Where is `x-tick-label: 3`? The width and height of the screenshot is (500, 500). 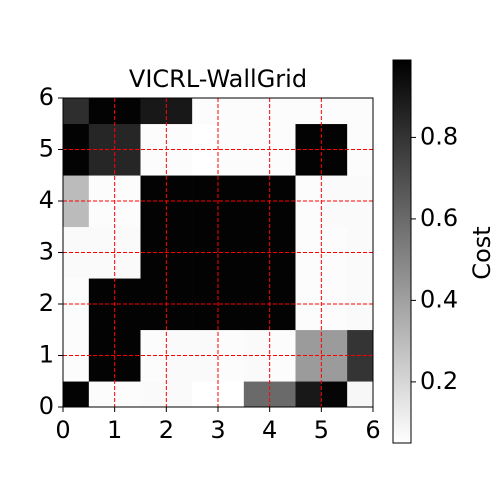
x-tick-label: 3 is located at coordinates (217, 430).